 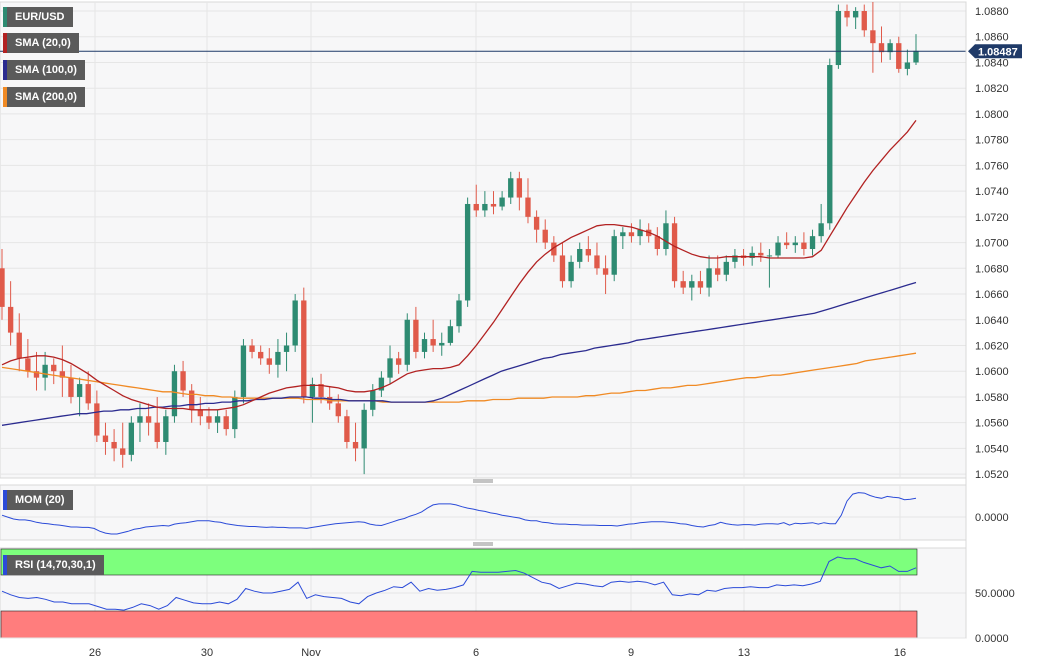 What do you see at coordinates (41, 43) in the screenshot?
I see `legend-sma20: SMA (20,0)` at bounding box center [41, 43].